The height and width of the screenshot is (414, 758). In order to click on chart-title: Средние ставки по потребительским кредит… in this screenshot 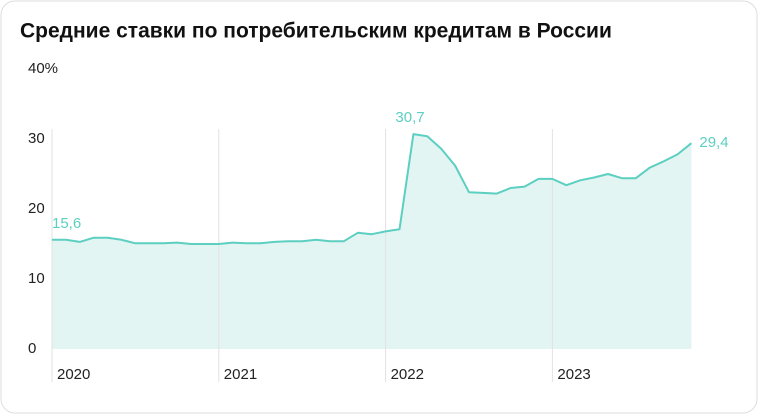, I will do `click(316, 31)`.